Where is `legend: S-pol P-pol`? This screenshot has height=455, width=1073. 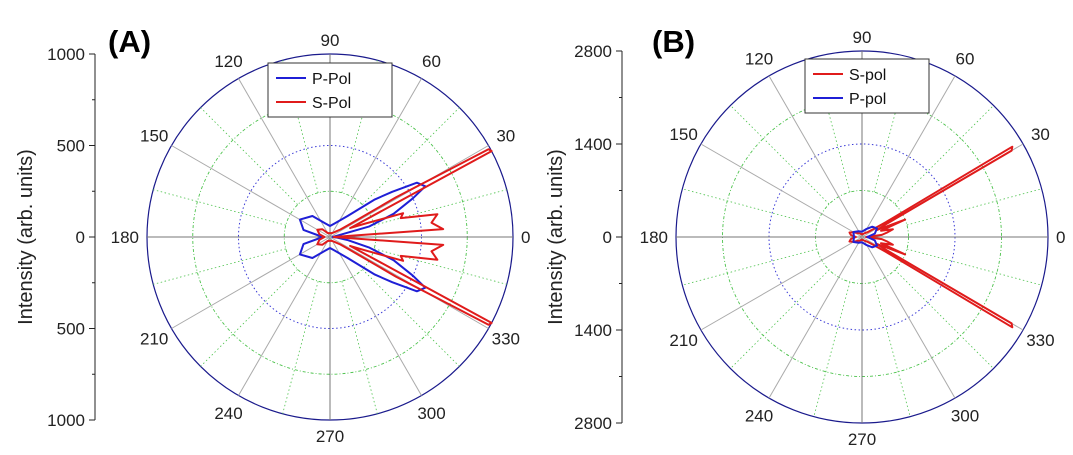
legend: S-pol P-pol is located at coordinates (867, 86).